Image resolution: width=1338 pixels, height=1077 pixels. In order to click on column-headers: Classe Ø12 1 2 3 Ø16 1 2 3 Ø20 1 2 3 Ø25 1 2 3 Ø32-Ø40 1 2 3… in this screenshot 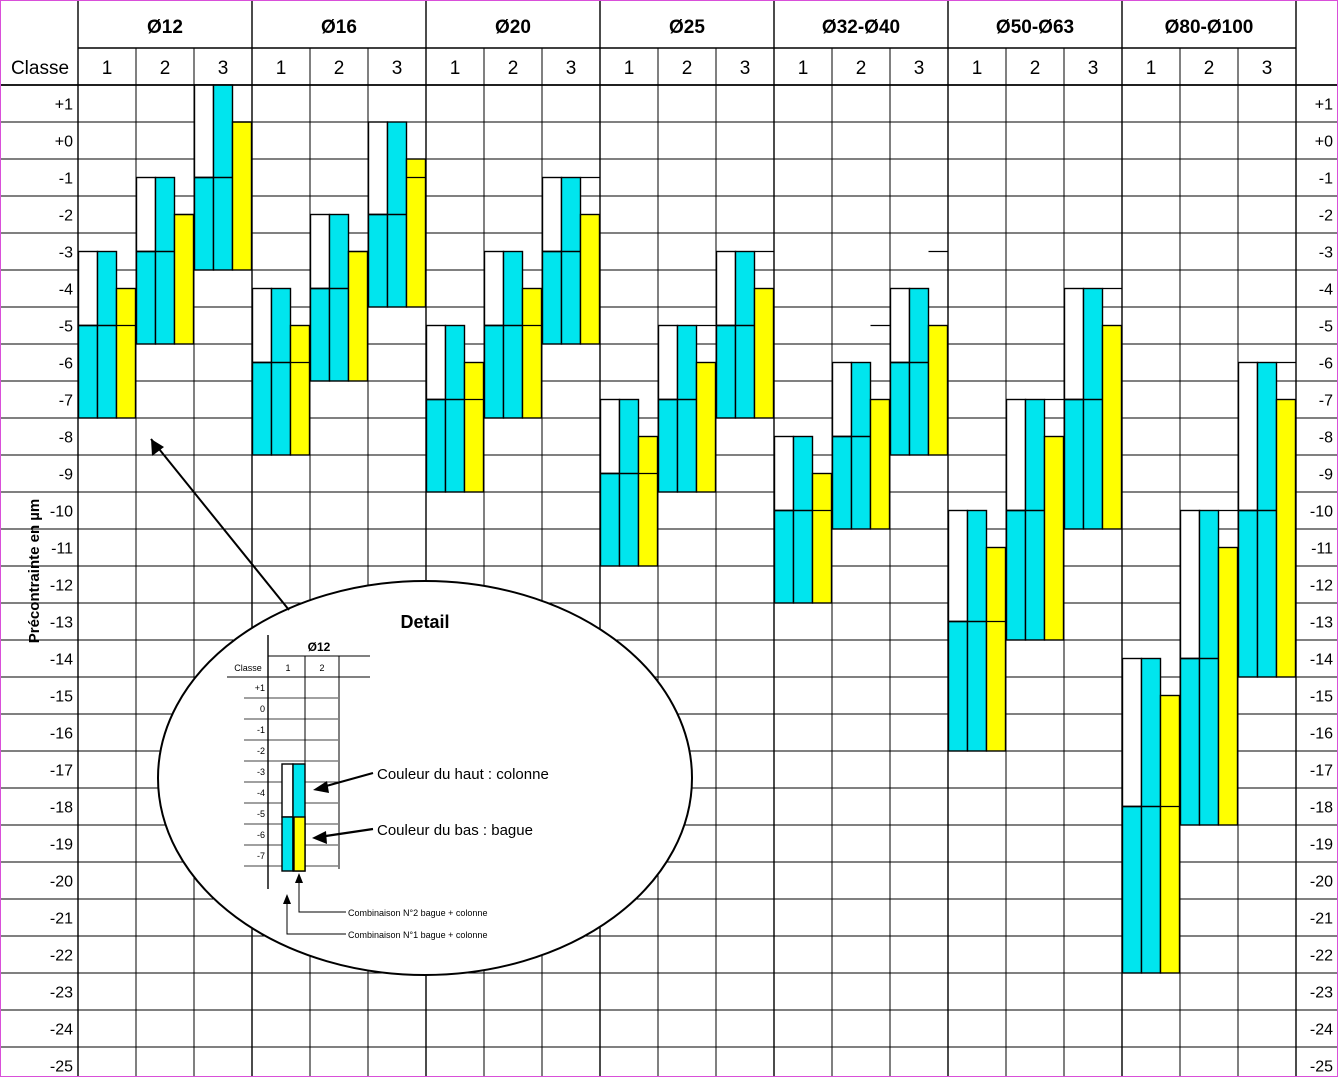, I will do `click(641, 48)`.